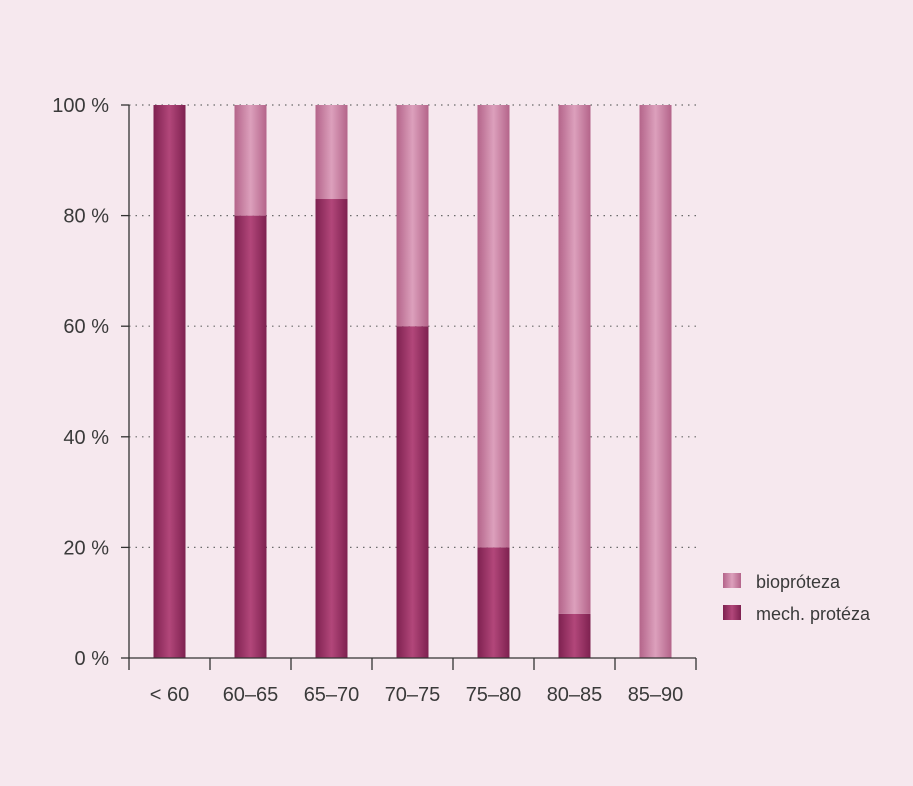  Describe the element at coordinates (656, 695) in the screenshot. I see `x-tick-label: 85–90` at that location.